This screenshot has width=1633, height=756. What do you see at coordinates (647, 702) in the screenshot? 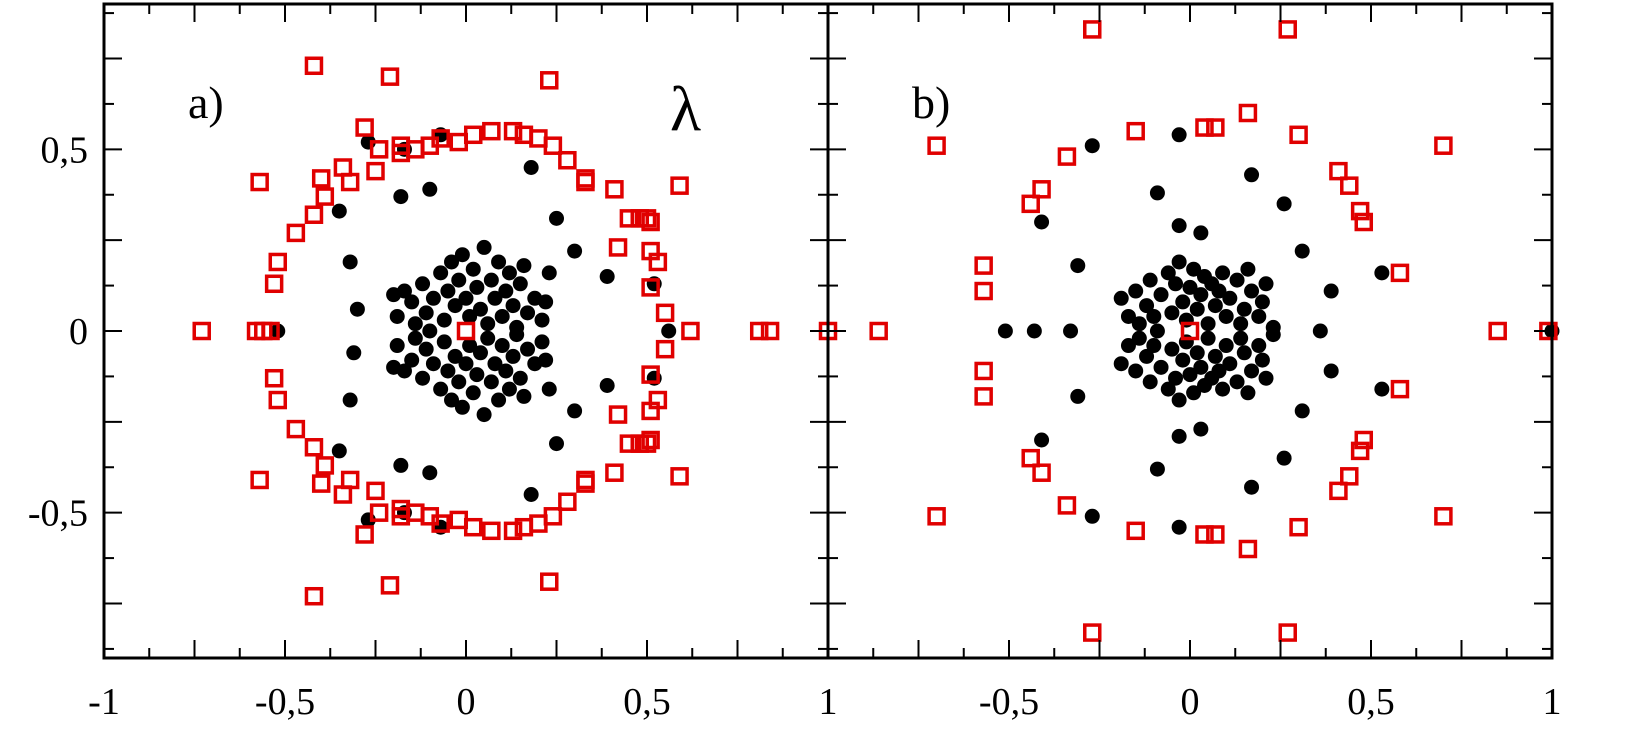
I see `panel-a-x-tick-label: 0,5` at bounding box center [647, 702].